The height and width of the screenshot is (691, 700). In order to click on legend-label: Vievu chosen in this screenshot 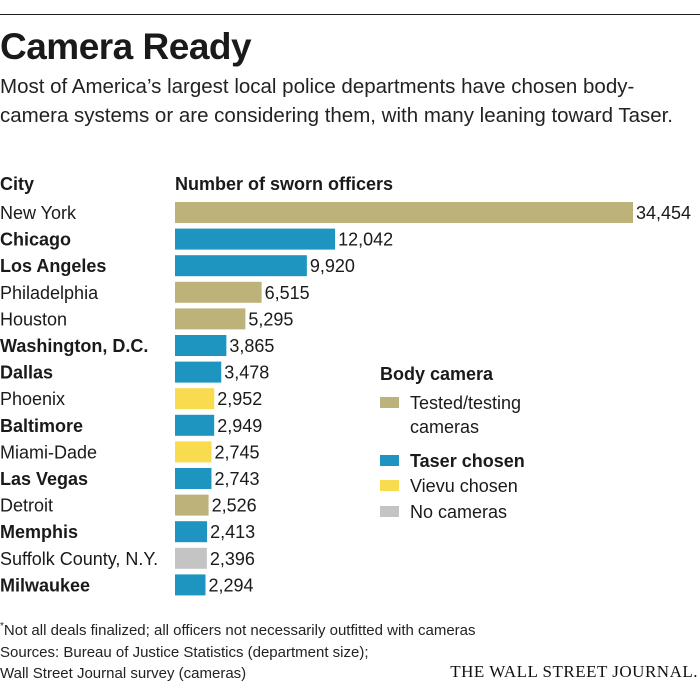, I will do `click(464, 486)`.